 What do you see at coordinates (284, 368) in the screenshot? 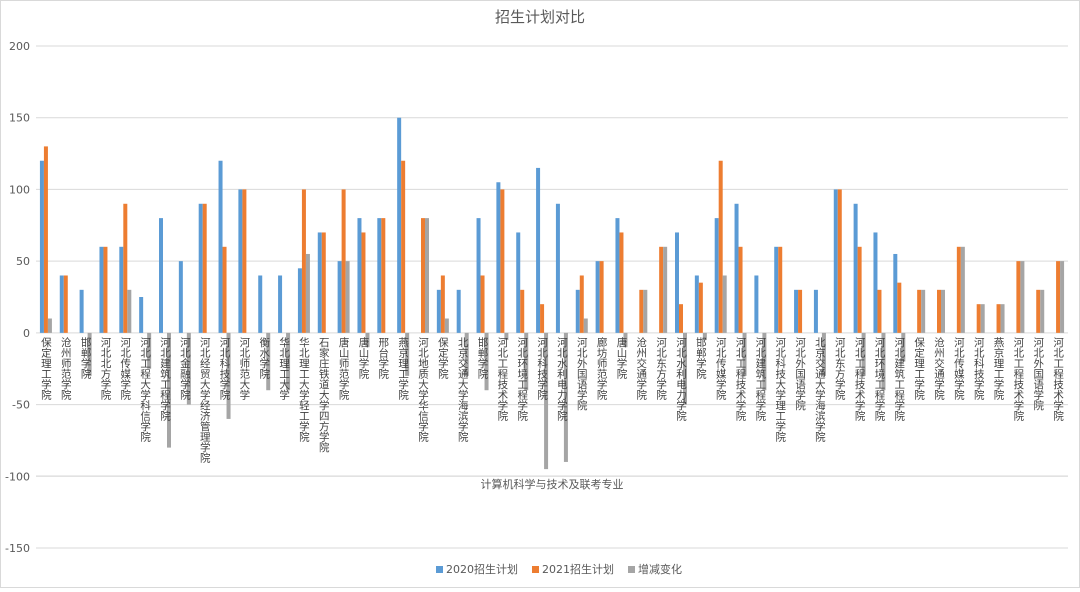
I see `x-tick-label: 华北理工大学` at bounding box center [284, 368].